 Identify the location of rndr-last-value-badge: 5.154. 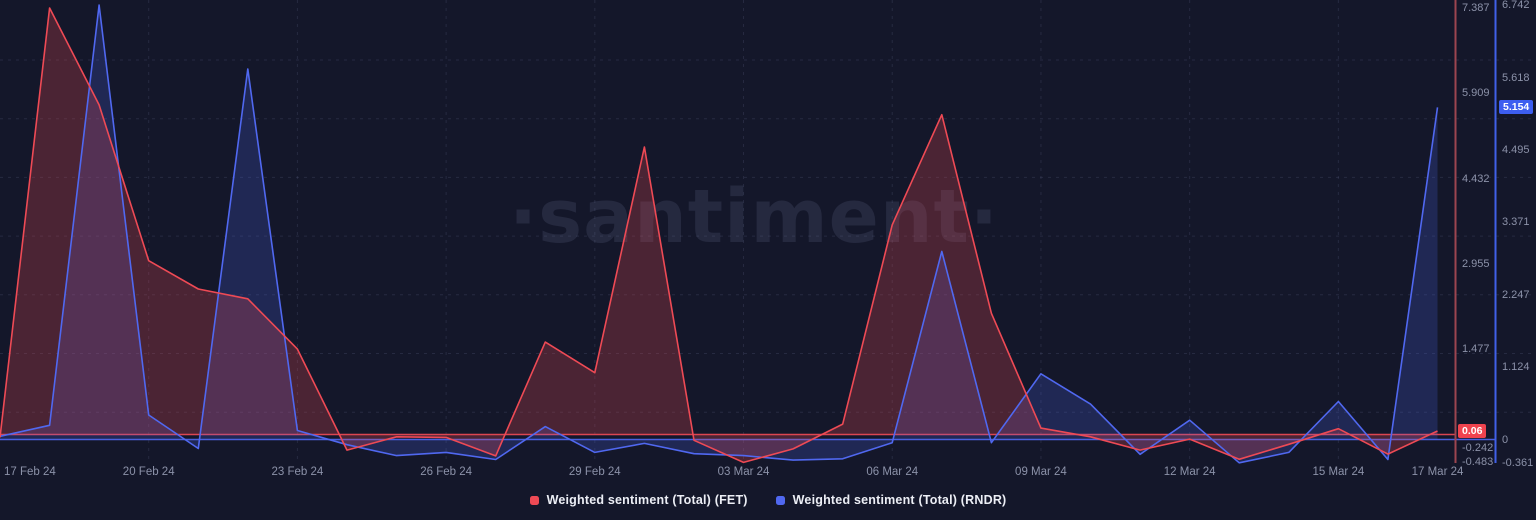
(1516, 107).